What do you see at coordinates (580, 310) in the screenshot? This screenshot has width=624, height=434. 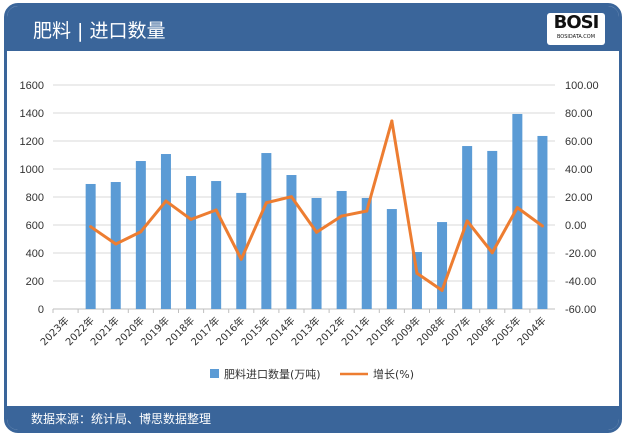 I see `right-tick-label: -60.00` at bounding box center [580, 310].